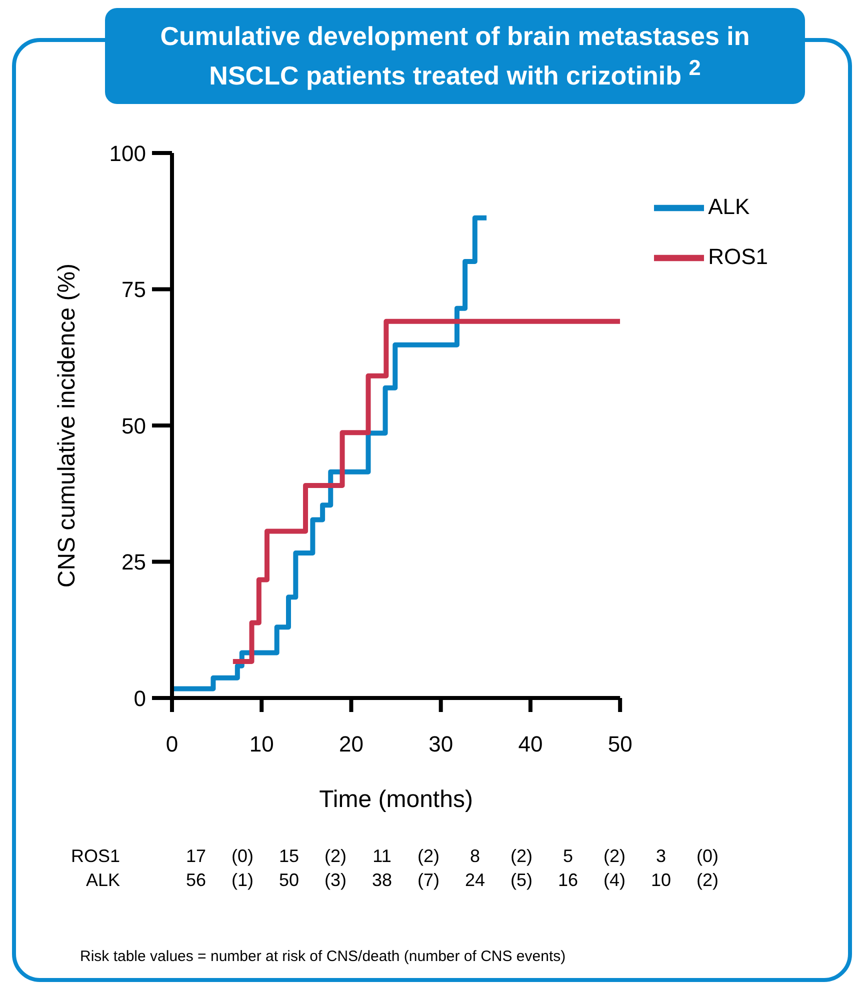 The width and height of the screenshot is (867, 995). What do you see at coordinates (660, 856) in the screenshot?
I see `text: 3` at bounding box center [660, 856].